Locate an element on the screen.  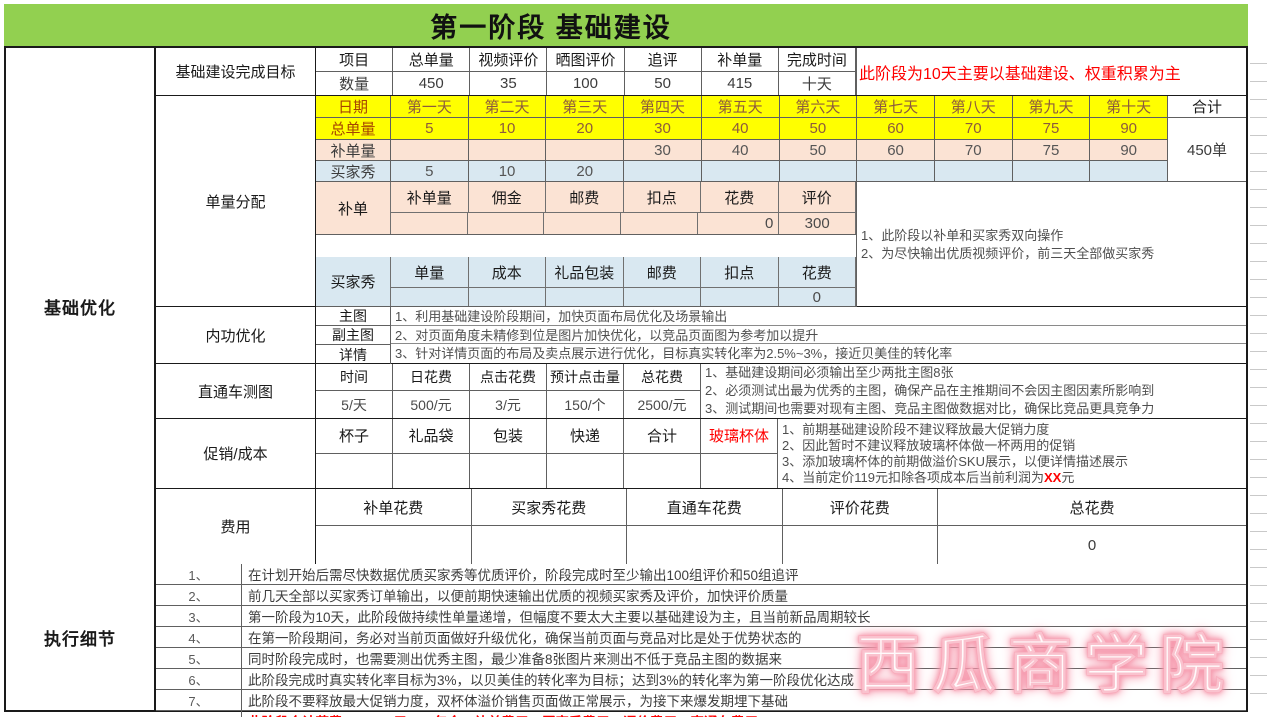
through-train-value-cell: 150/个 is located at coordinates (585, 404).